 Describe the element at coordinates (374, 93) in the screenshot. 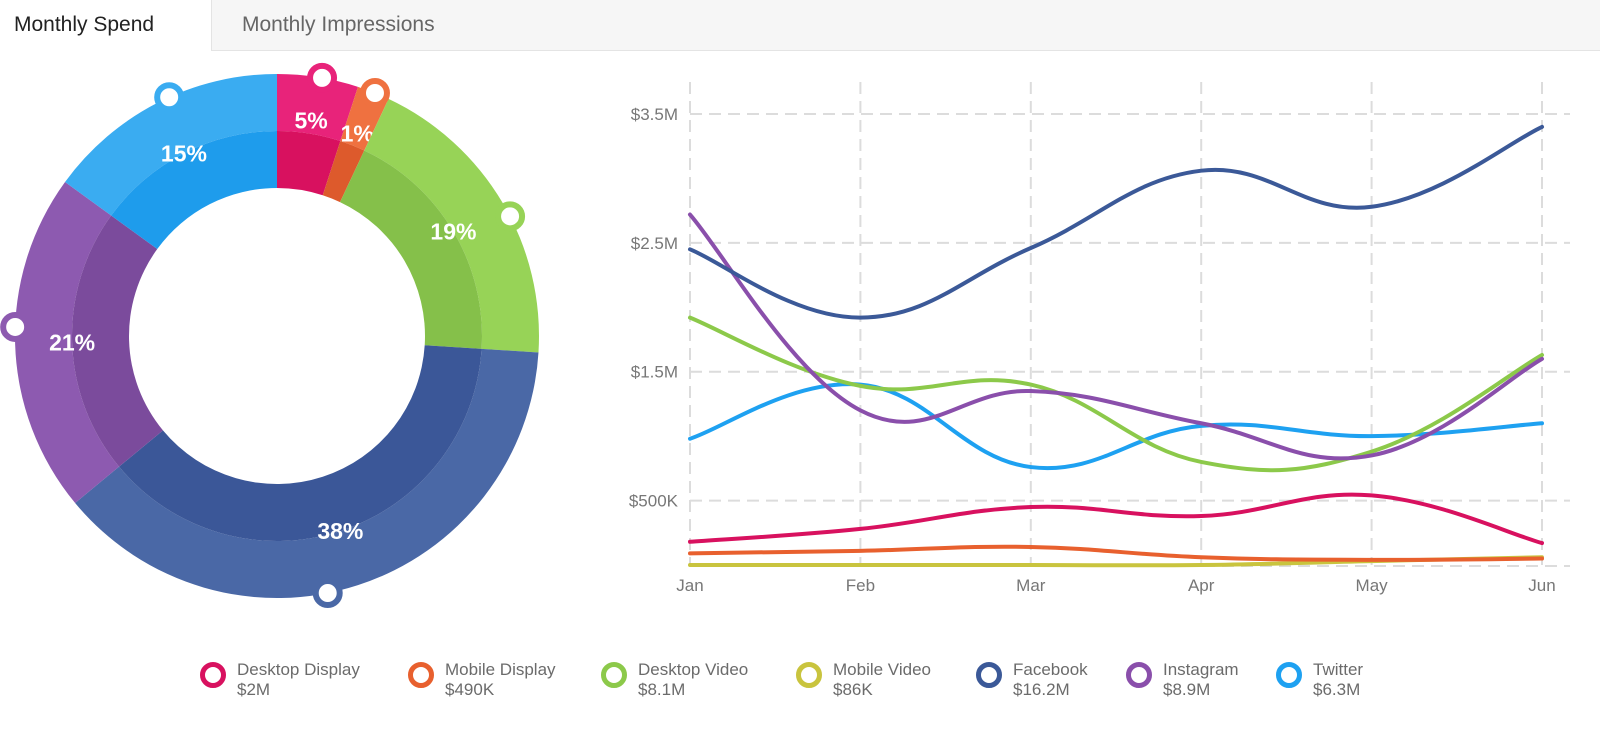

I see `donut-marker-mobile-display` at that location.